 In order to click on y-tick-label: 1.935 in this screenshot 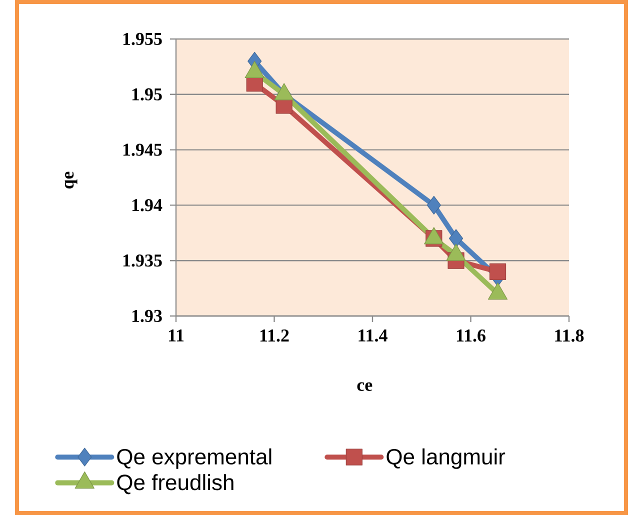, I will do `click(142, 260)`.